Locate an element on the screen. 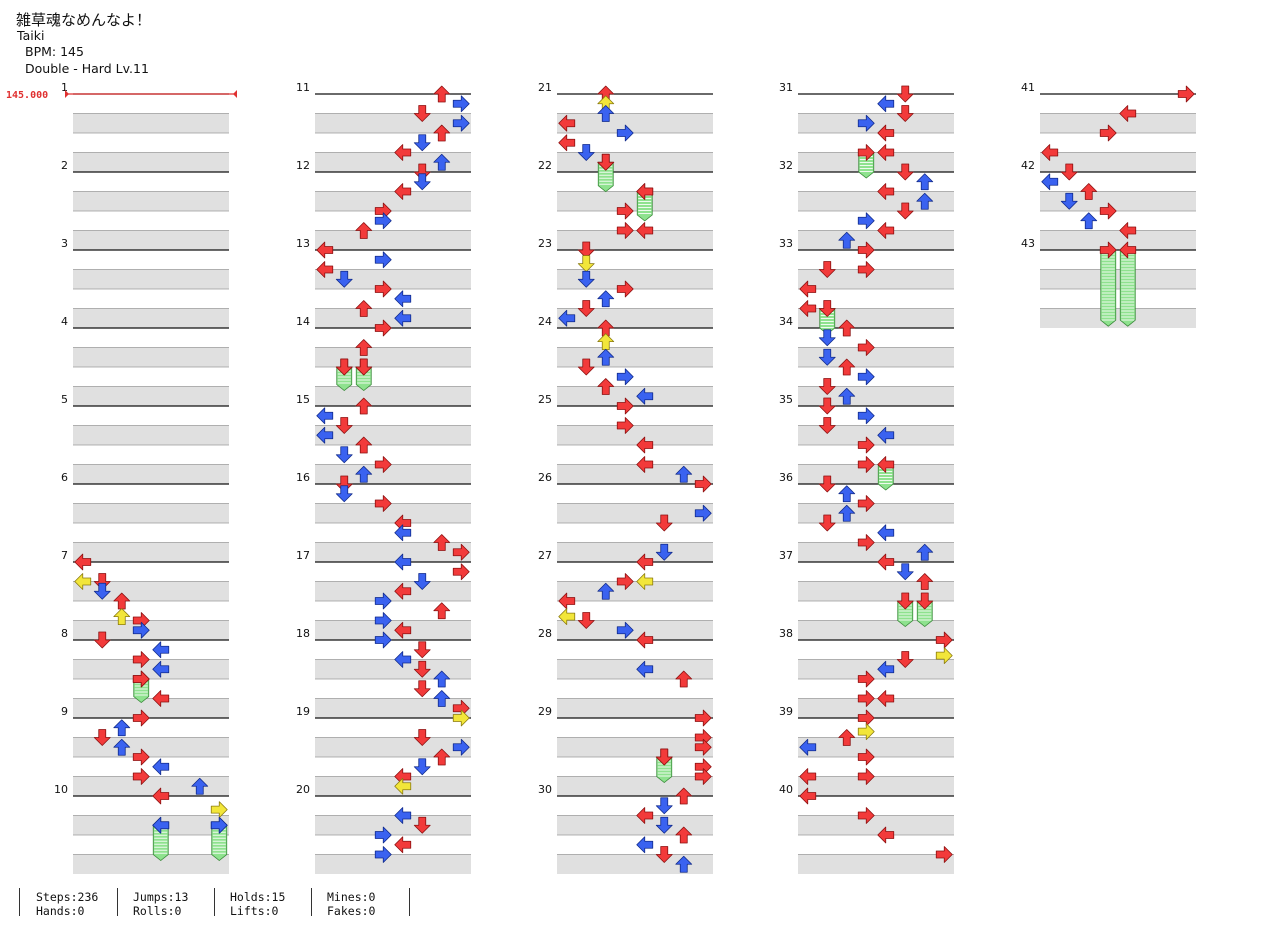 This screenshot has width=1280, height=934. hold-note is located at coordinates (886, 473).